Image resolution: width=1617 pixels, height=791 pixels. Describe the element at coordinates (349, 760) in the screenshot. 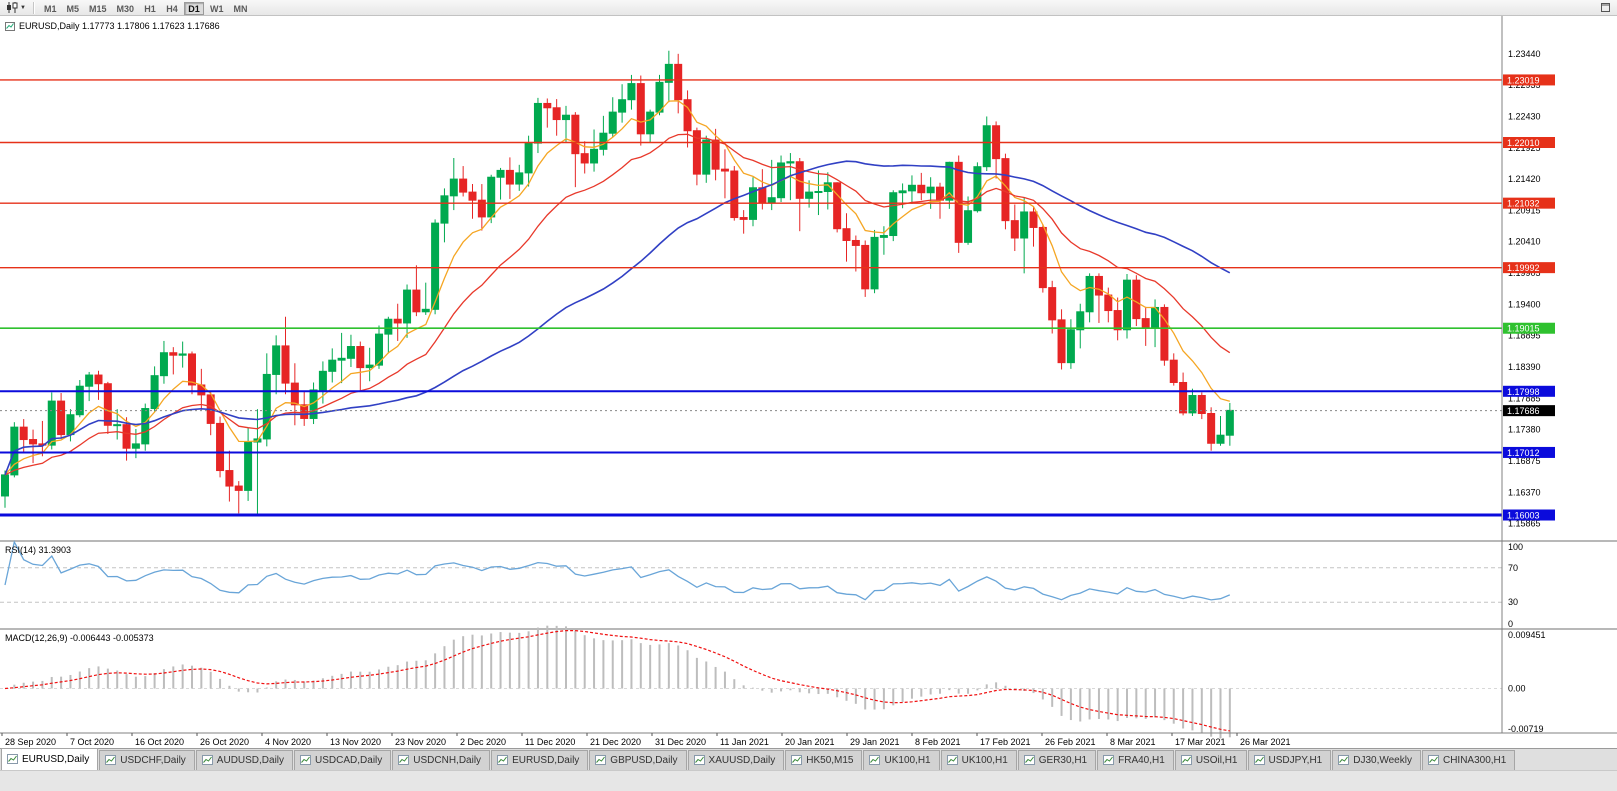

I see `tab-label: USDCAD,Daily` at that location.